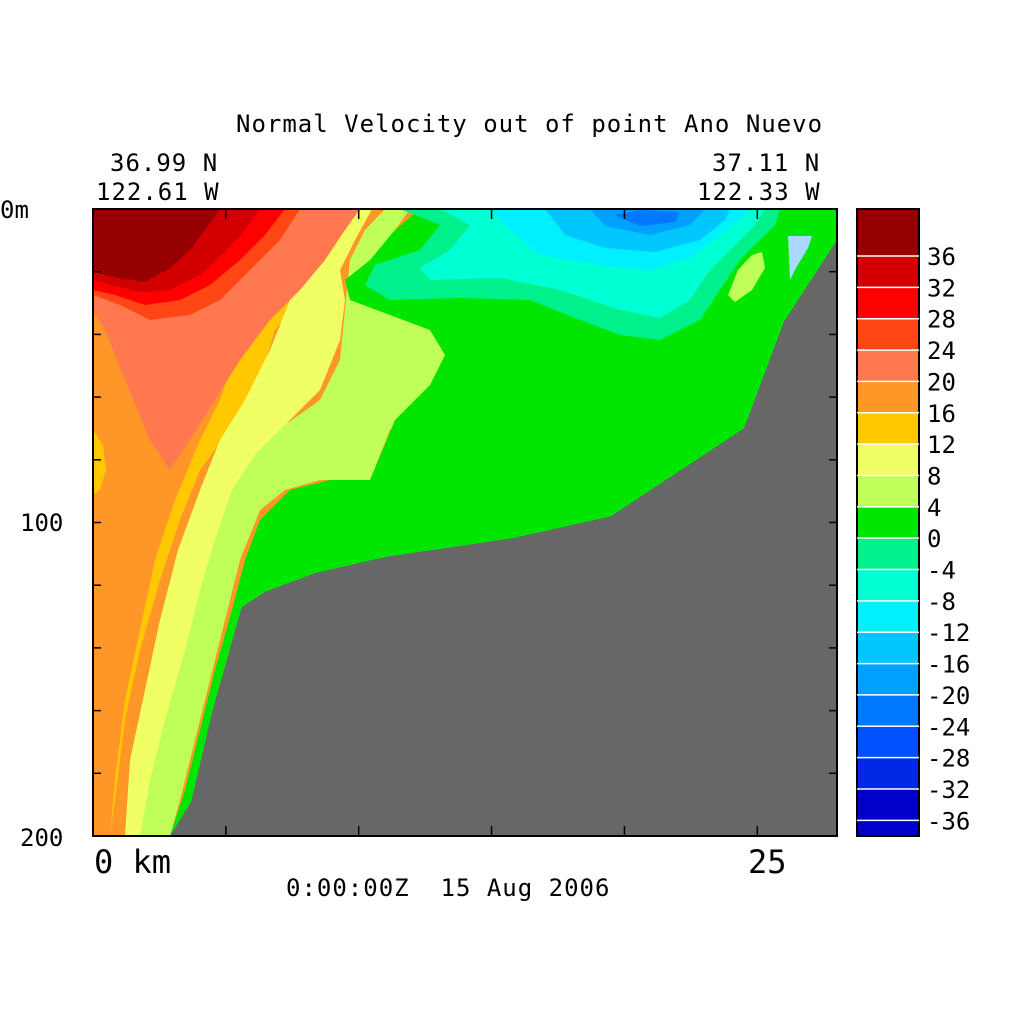 The image size is (1024, 1024). What do you see at coordinates (941, 257) in the screenshot?
I see `colorbar-tick-label: 36` at bounding box center [941, 257].